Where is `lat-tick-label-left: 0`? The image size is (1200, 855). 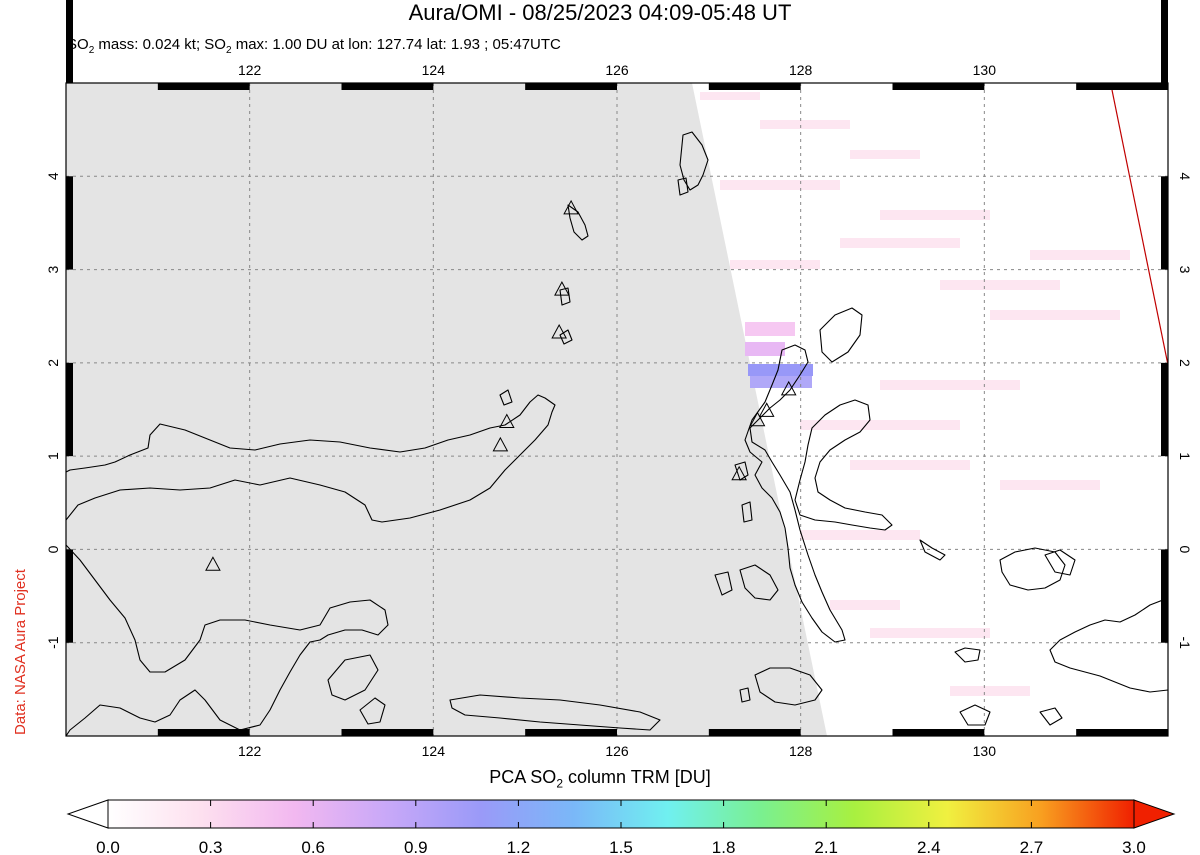
lat-tick-label-left: 0 is located at coordinates (53, 549).